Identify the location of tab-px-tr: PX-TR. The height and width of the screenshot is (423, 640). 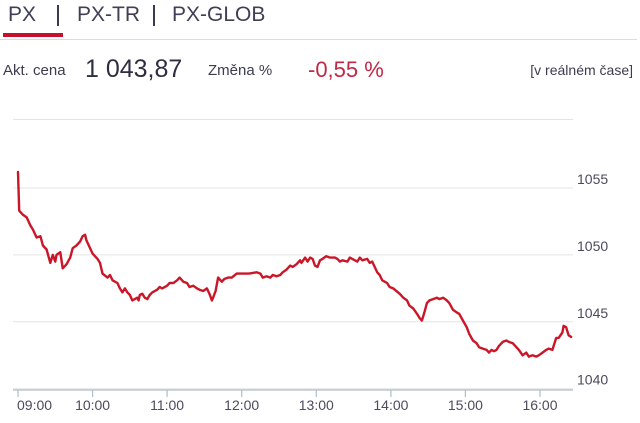
(108, 14).